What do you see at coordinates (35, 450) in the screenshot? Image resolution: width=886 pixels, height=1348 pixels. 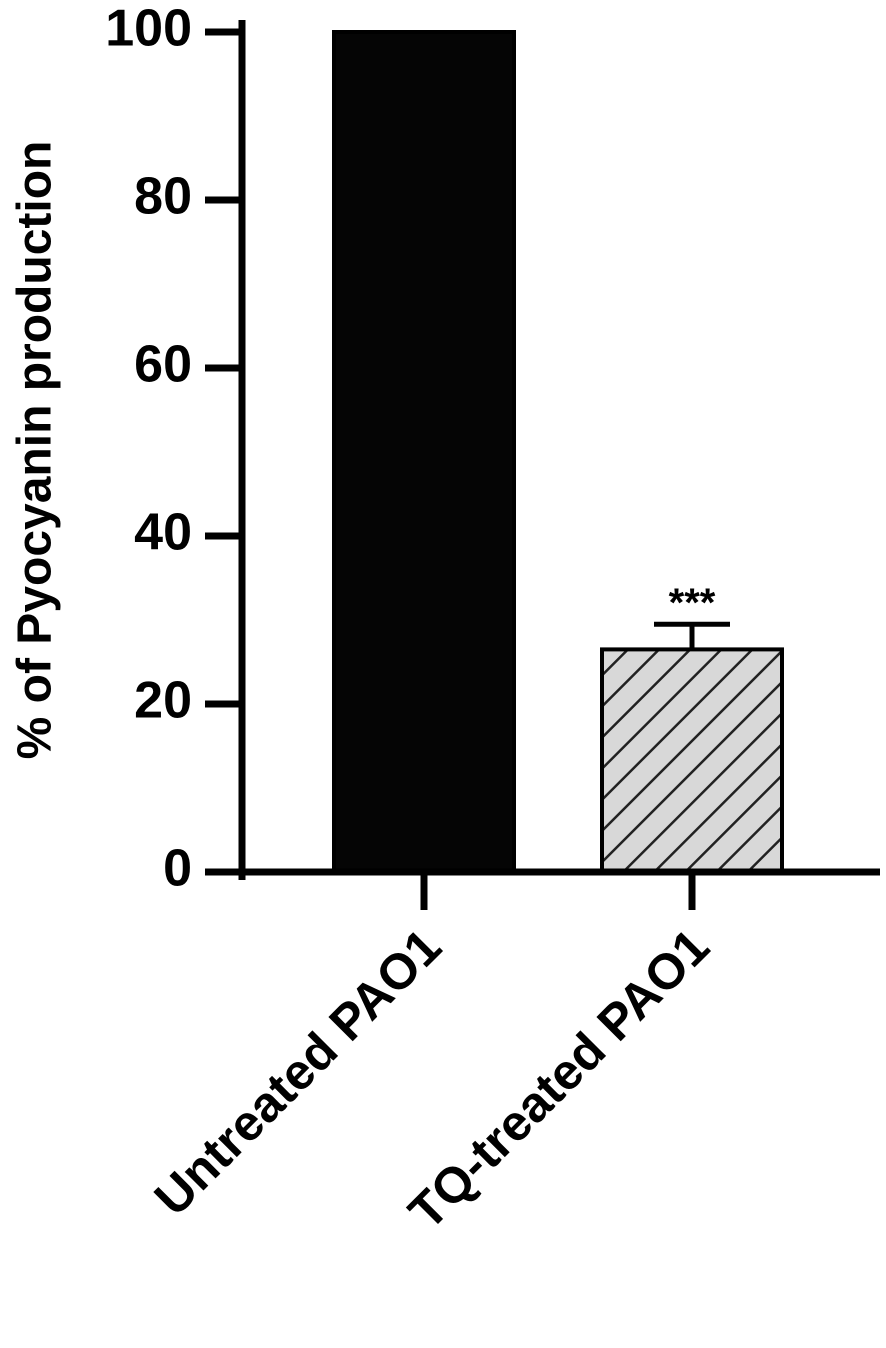 I see `y-axis-label: % of Pyocyanin production` at bounding box center [35, 450].